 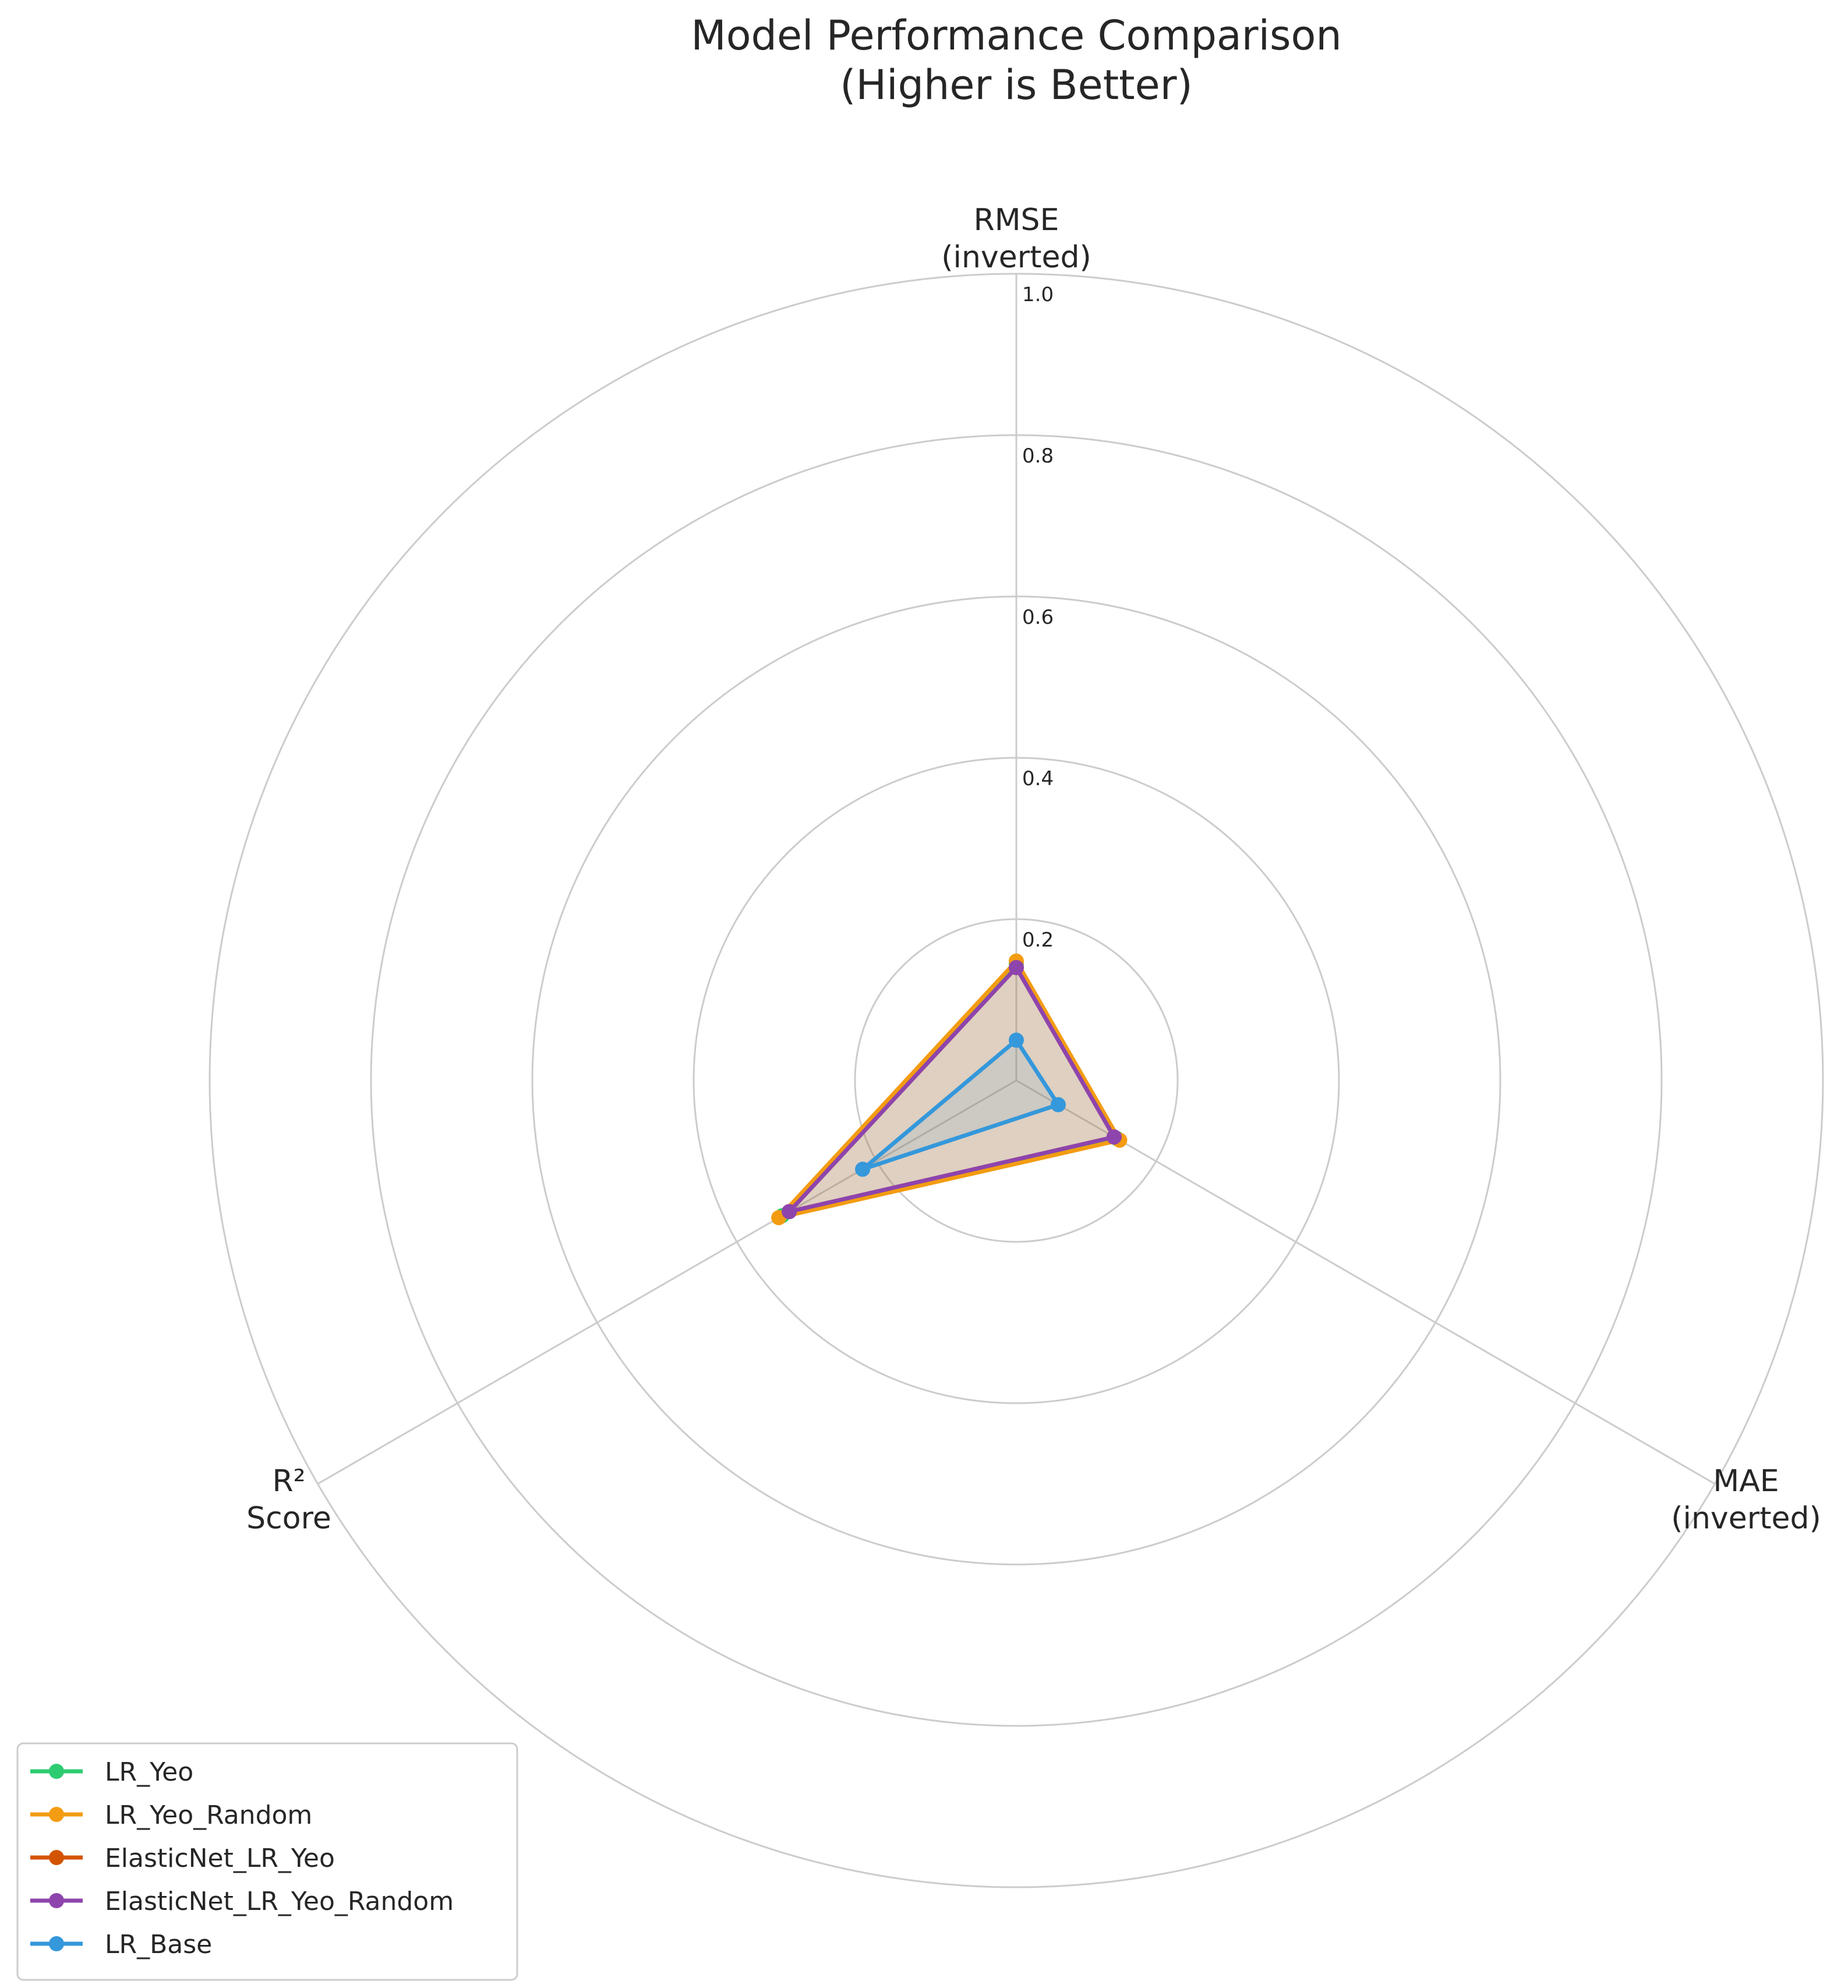 What do you see at coordinates (209, 1815) in the screenshot?
I see `legend-entry: LR_Yeo_Random` at bounding box center [209, 1815].